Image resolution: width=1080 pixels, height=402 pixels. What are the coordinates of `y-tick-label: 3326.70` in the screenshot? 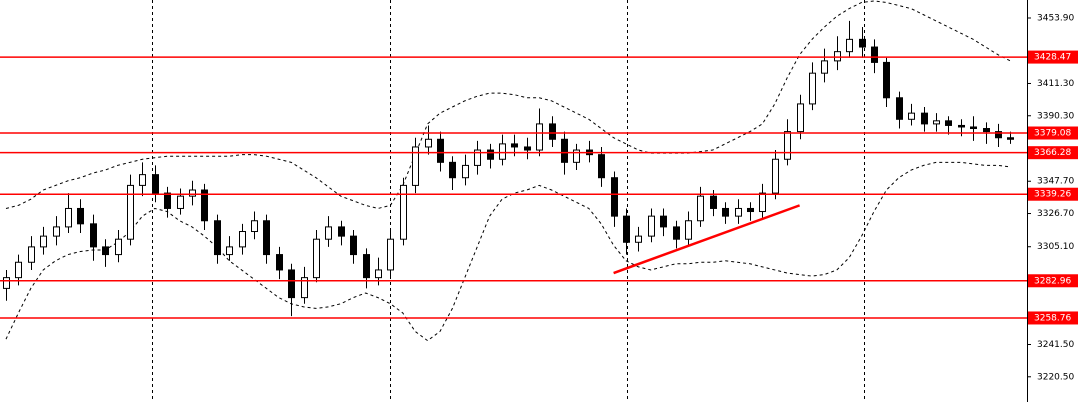 It's located at (1055, 214).